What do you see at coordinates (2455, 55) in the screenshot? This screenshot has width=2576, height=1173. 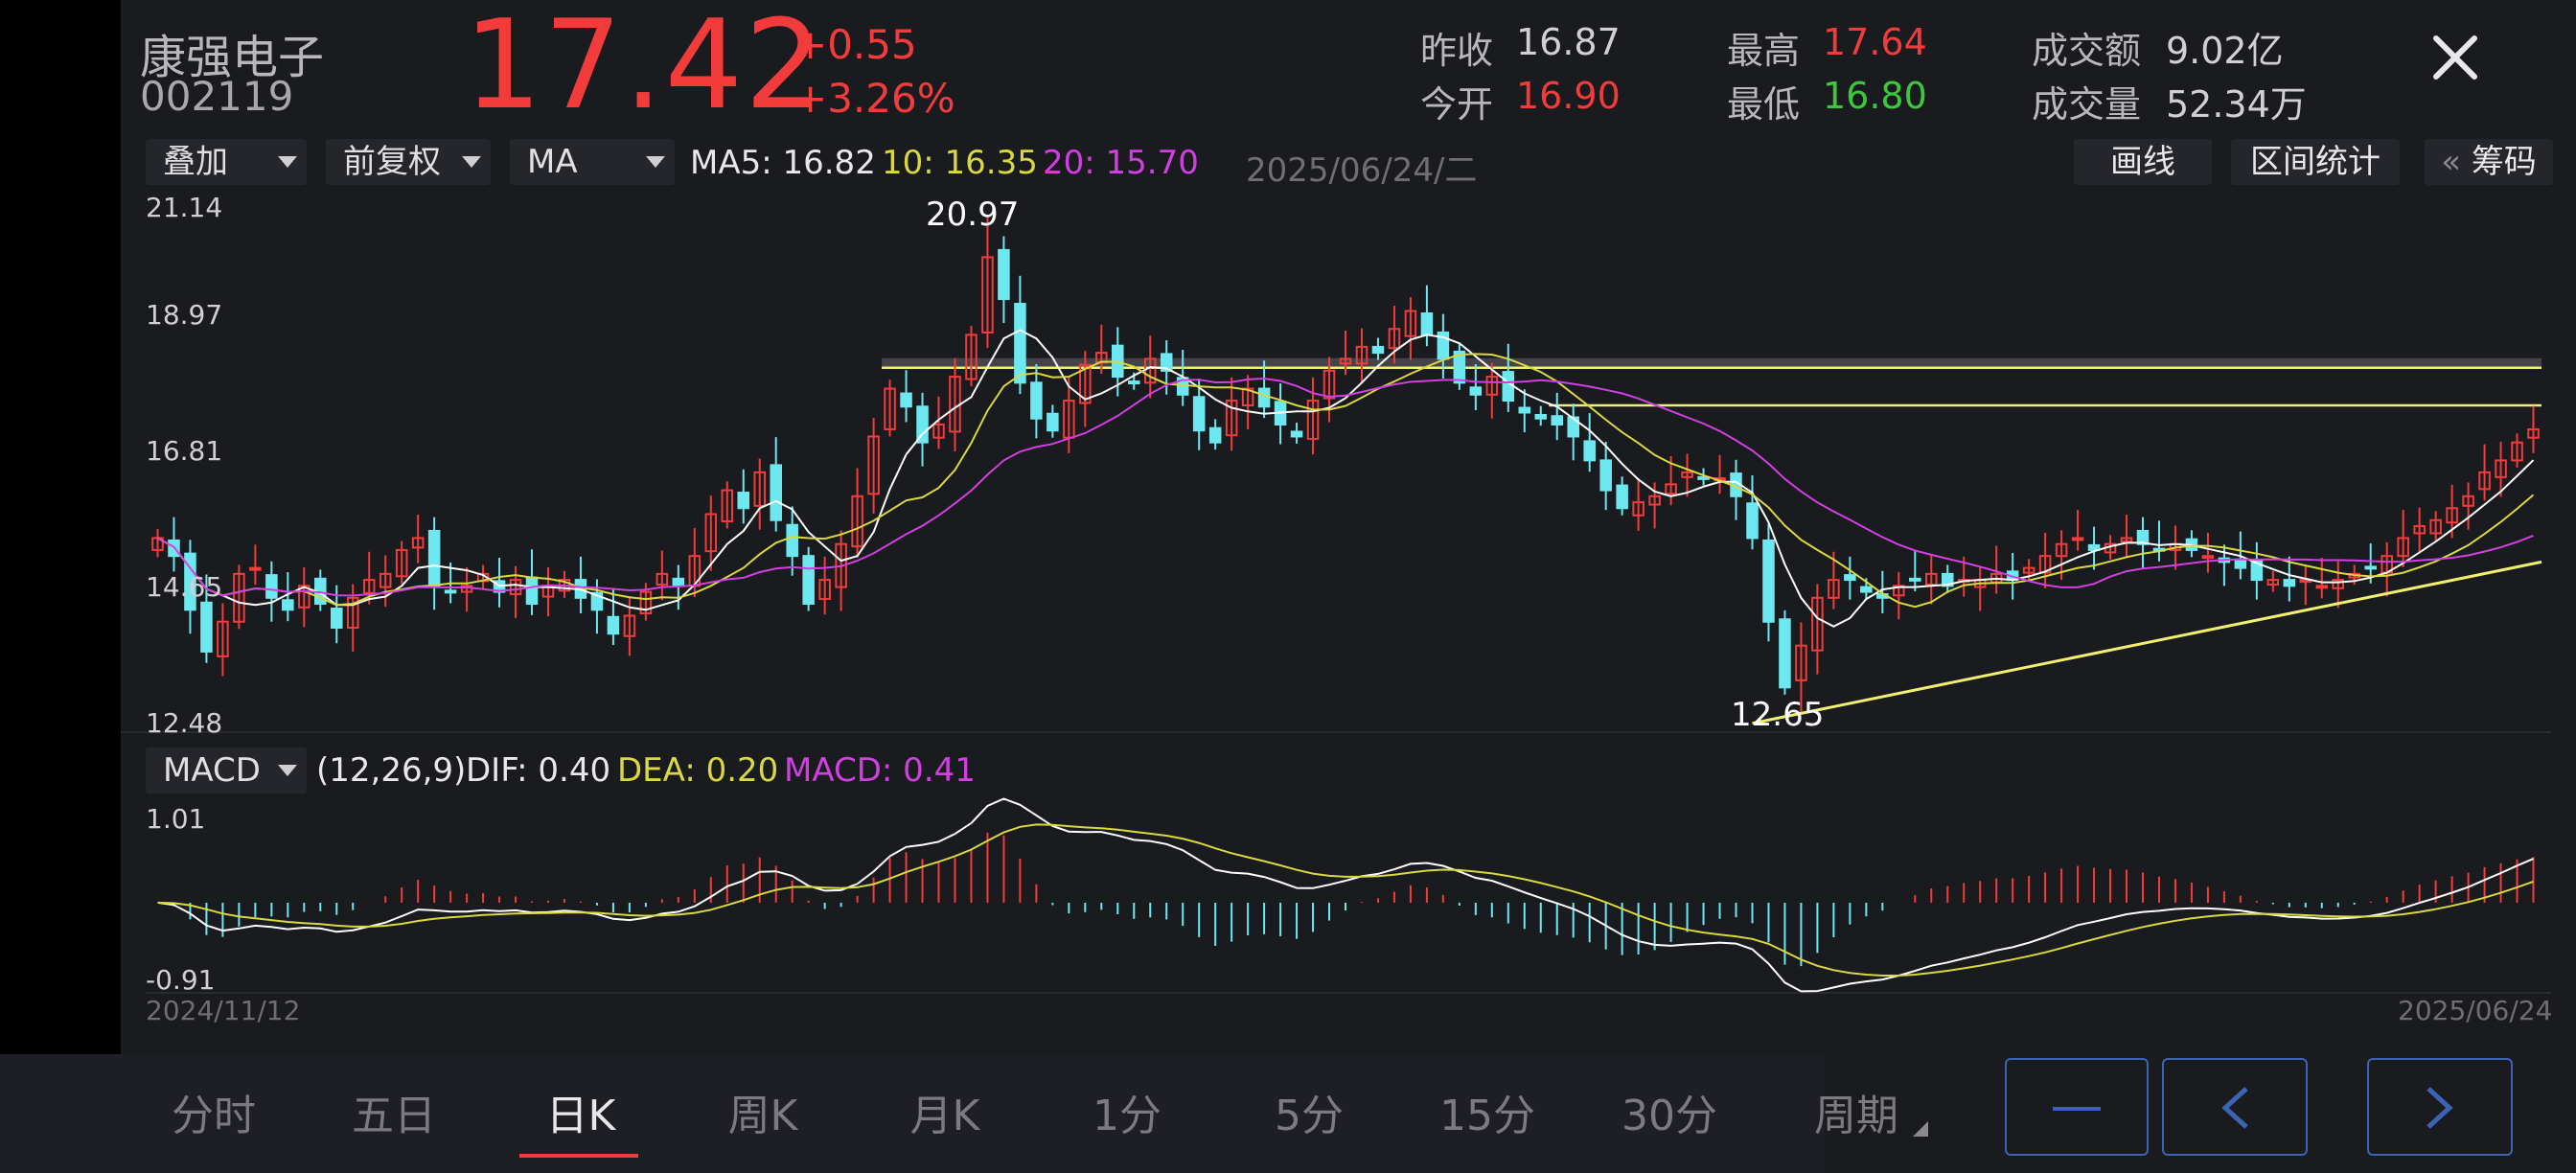 I see `close-button` at bounding box center [2455, 55].